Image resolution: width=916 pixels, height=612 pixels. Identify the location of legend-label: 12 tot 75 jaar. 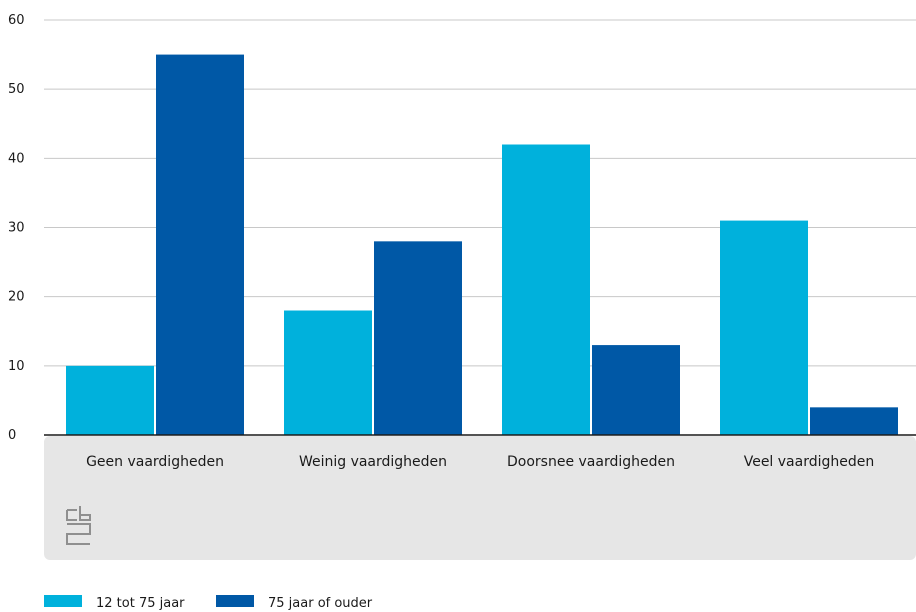
(140, 603).